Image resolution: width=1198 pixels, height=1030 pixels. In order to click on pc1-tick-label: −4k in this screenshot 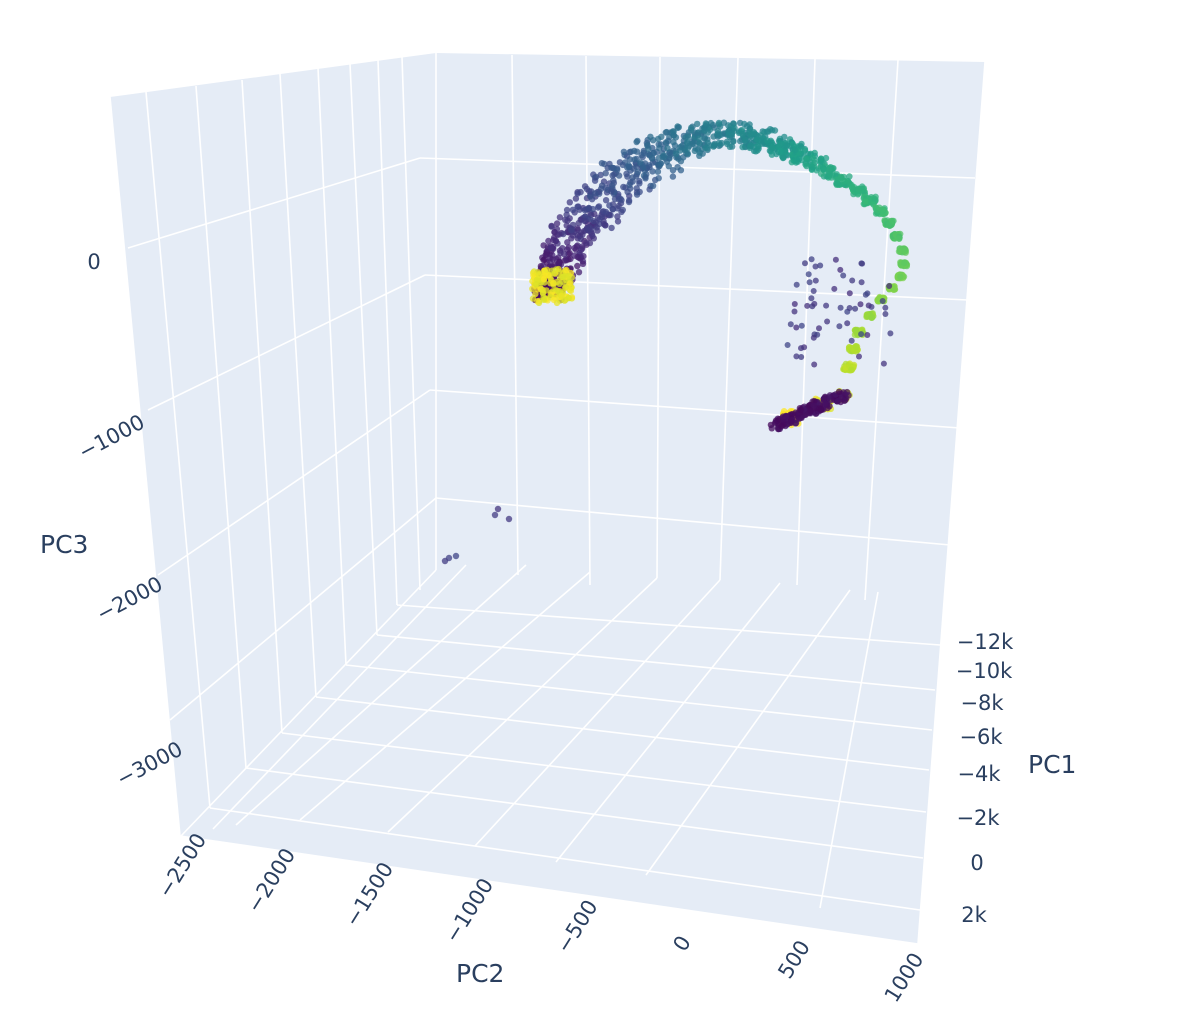, I will do `click(979, 774)`.